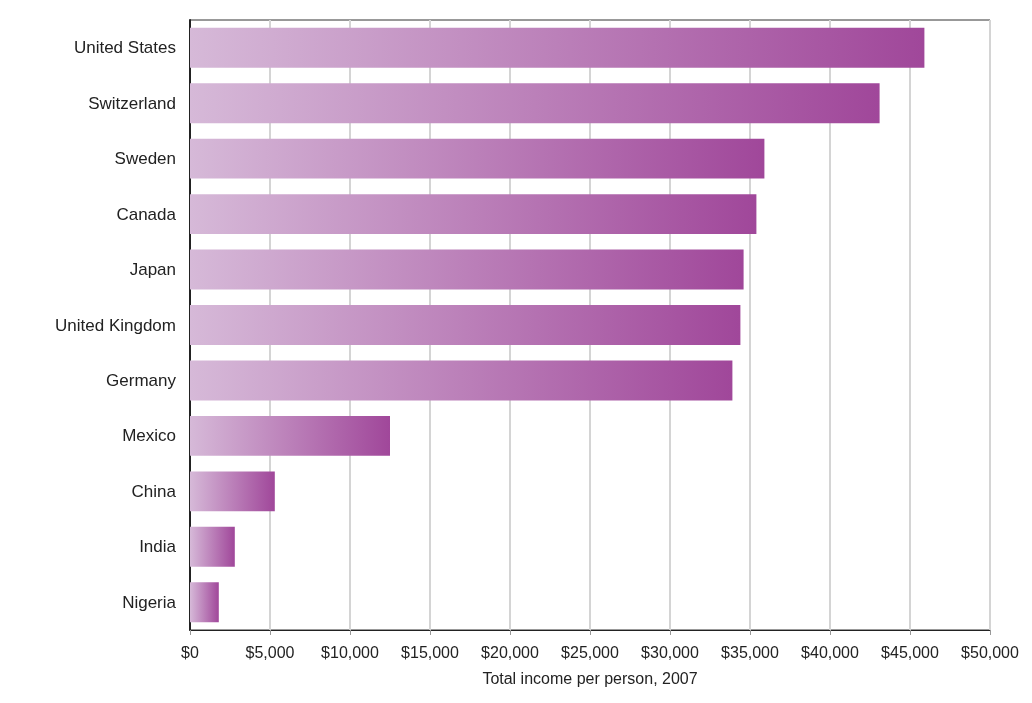  What do you see at coordinates (124, 48) in the screenshot?
I see `y-tick-label: United States` at bounding box center [124, 48].